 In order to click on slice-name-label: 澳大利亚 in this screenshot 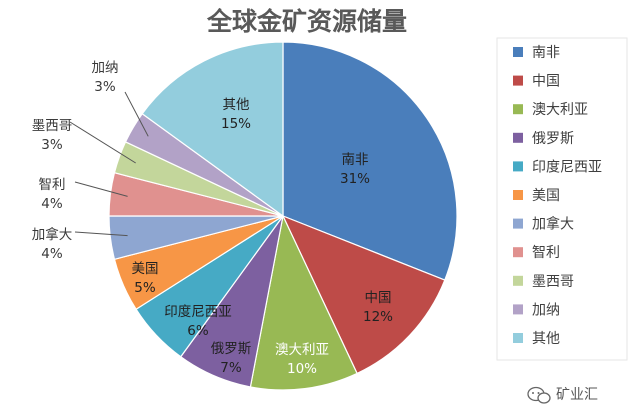, I will do `click(302, 350)`.